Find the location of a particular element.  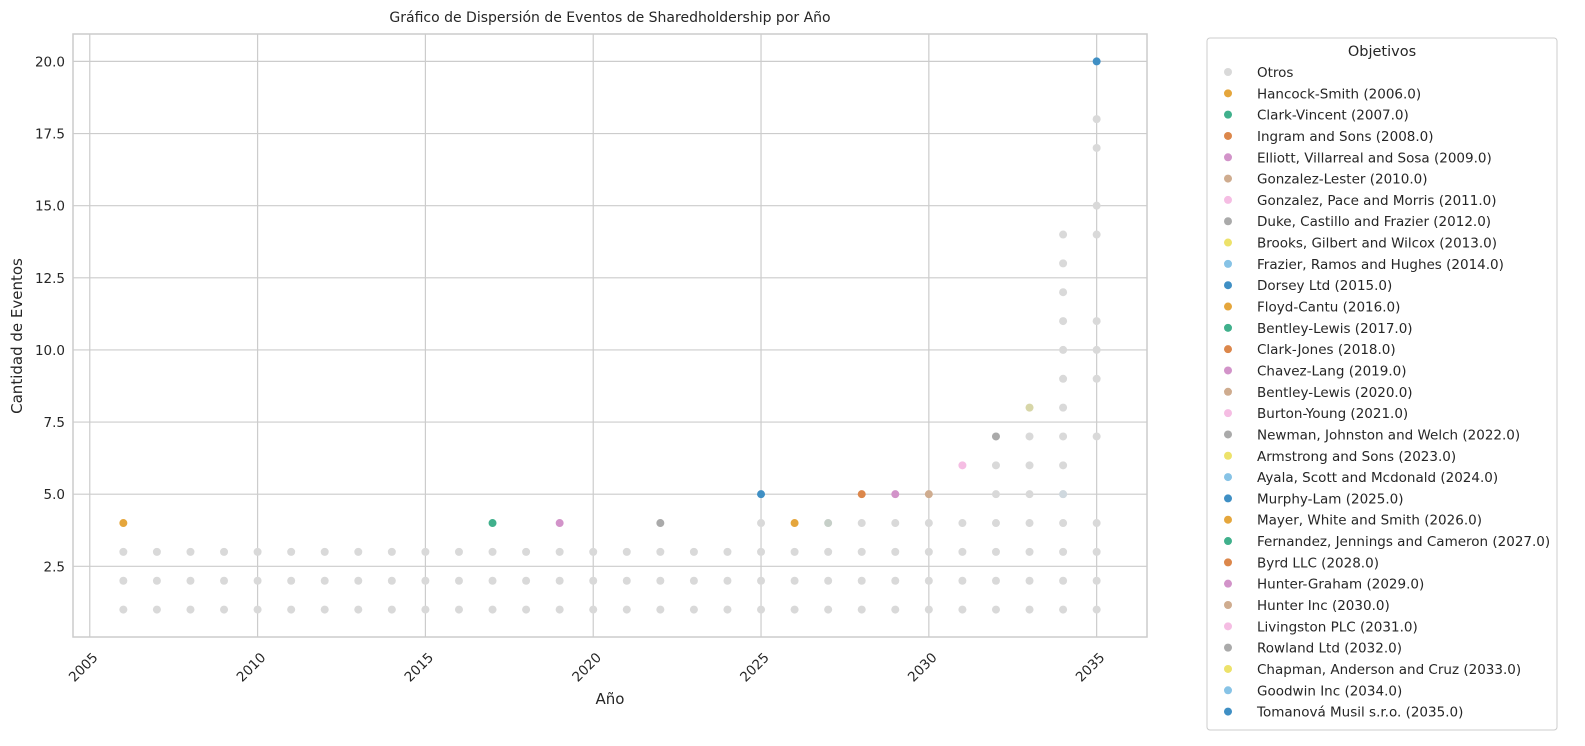

y-axis-label: Cantidad de Eventos is located at coordinates (17, 336).